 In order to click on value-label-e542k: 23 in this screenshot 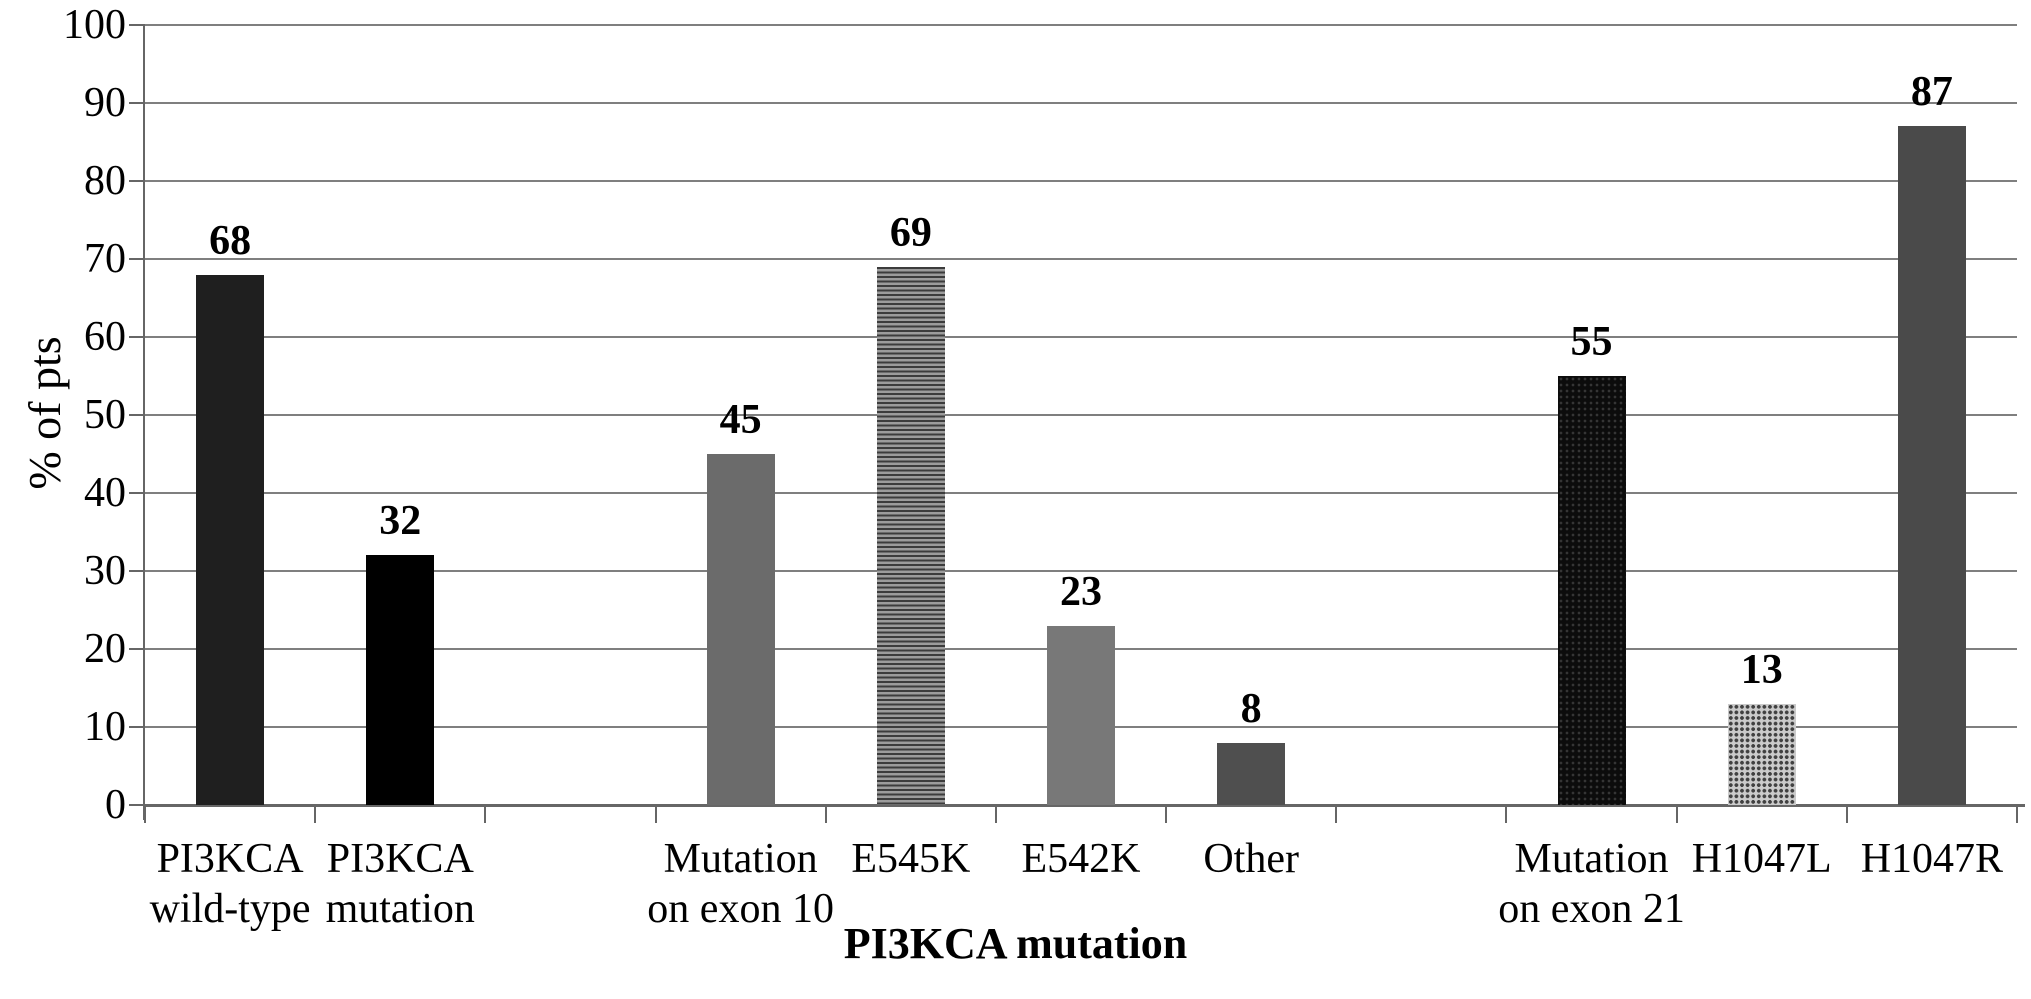, I will do `click(1081, 592)`.